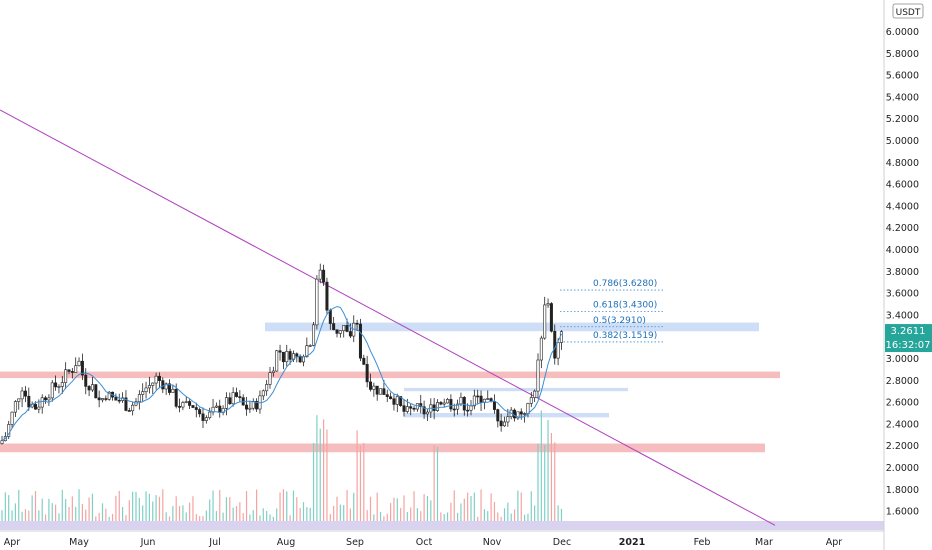 The width and height of the screenshot is (932, 550). Describe the element at coordinates (902, 250) in the screenshot. I see `y-tick-label: 4.0000` at that location.